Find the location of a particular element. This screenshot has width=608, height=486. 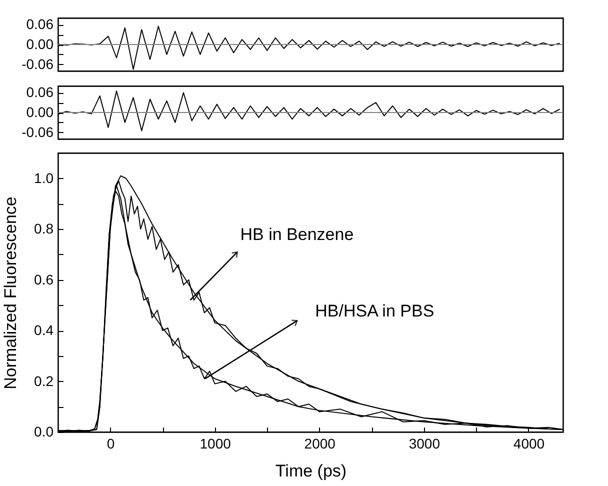

y-tick-label: 1.0 is located at coordinates (44, 178).